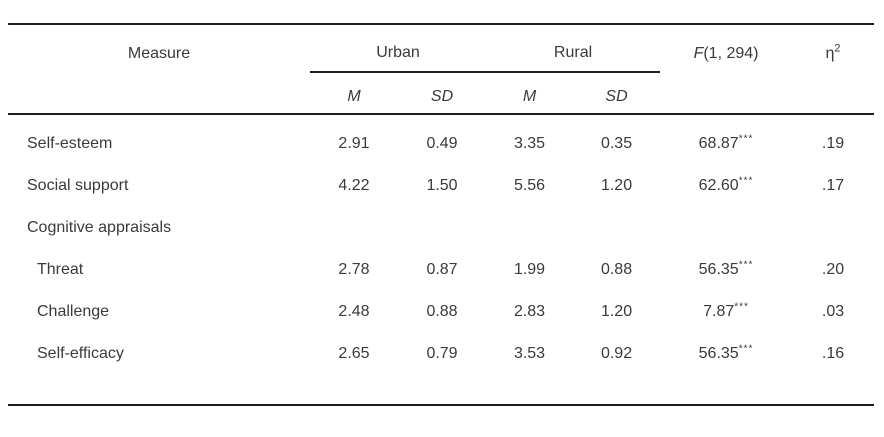 This screenshot has height=437, width=884. Describe the element at coordinates (354, 311) in the screenshot. I see `urban-m-cell: 2.48` at that location.